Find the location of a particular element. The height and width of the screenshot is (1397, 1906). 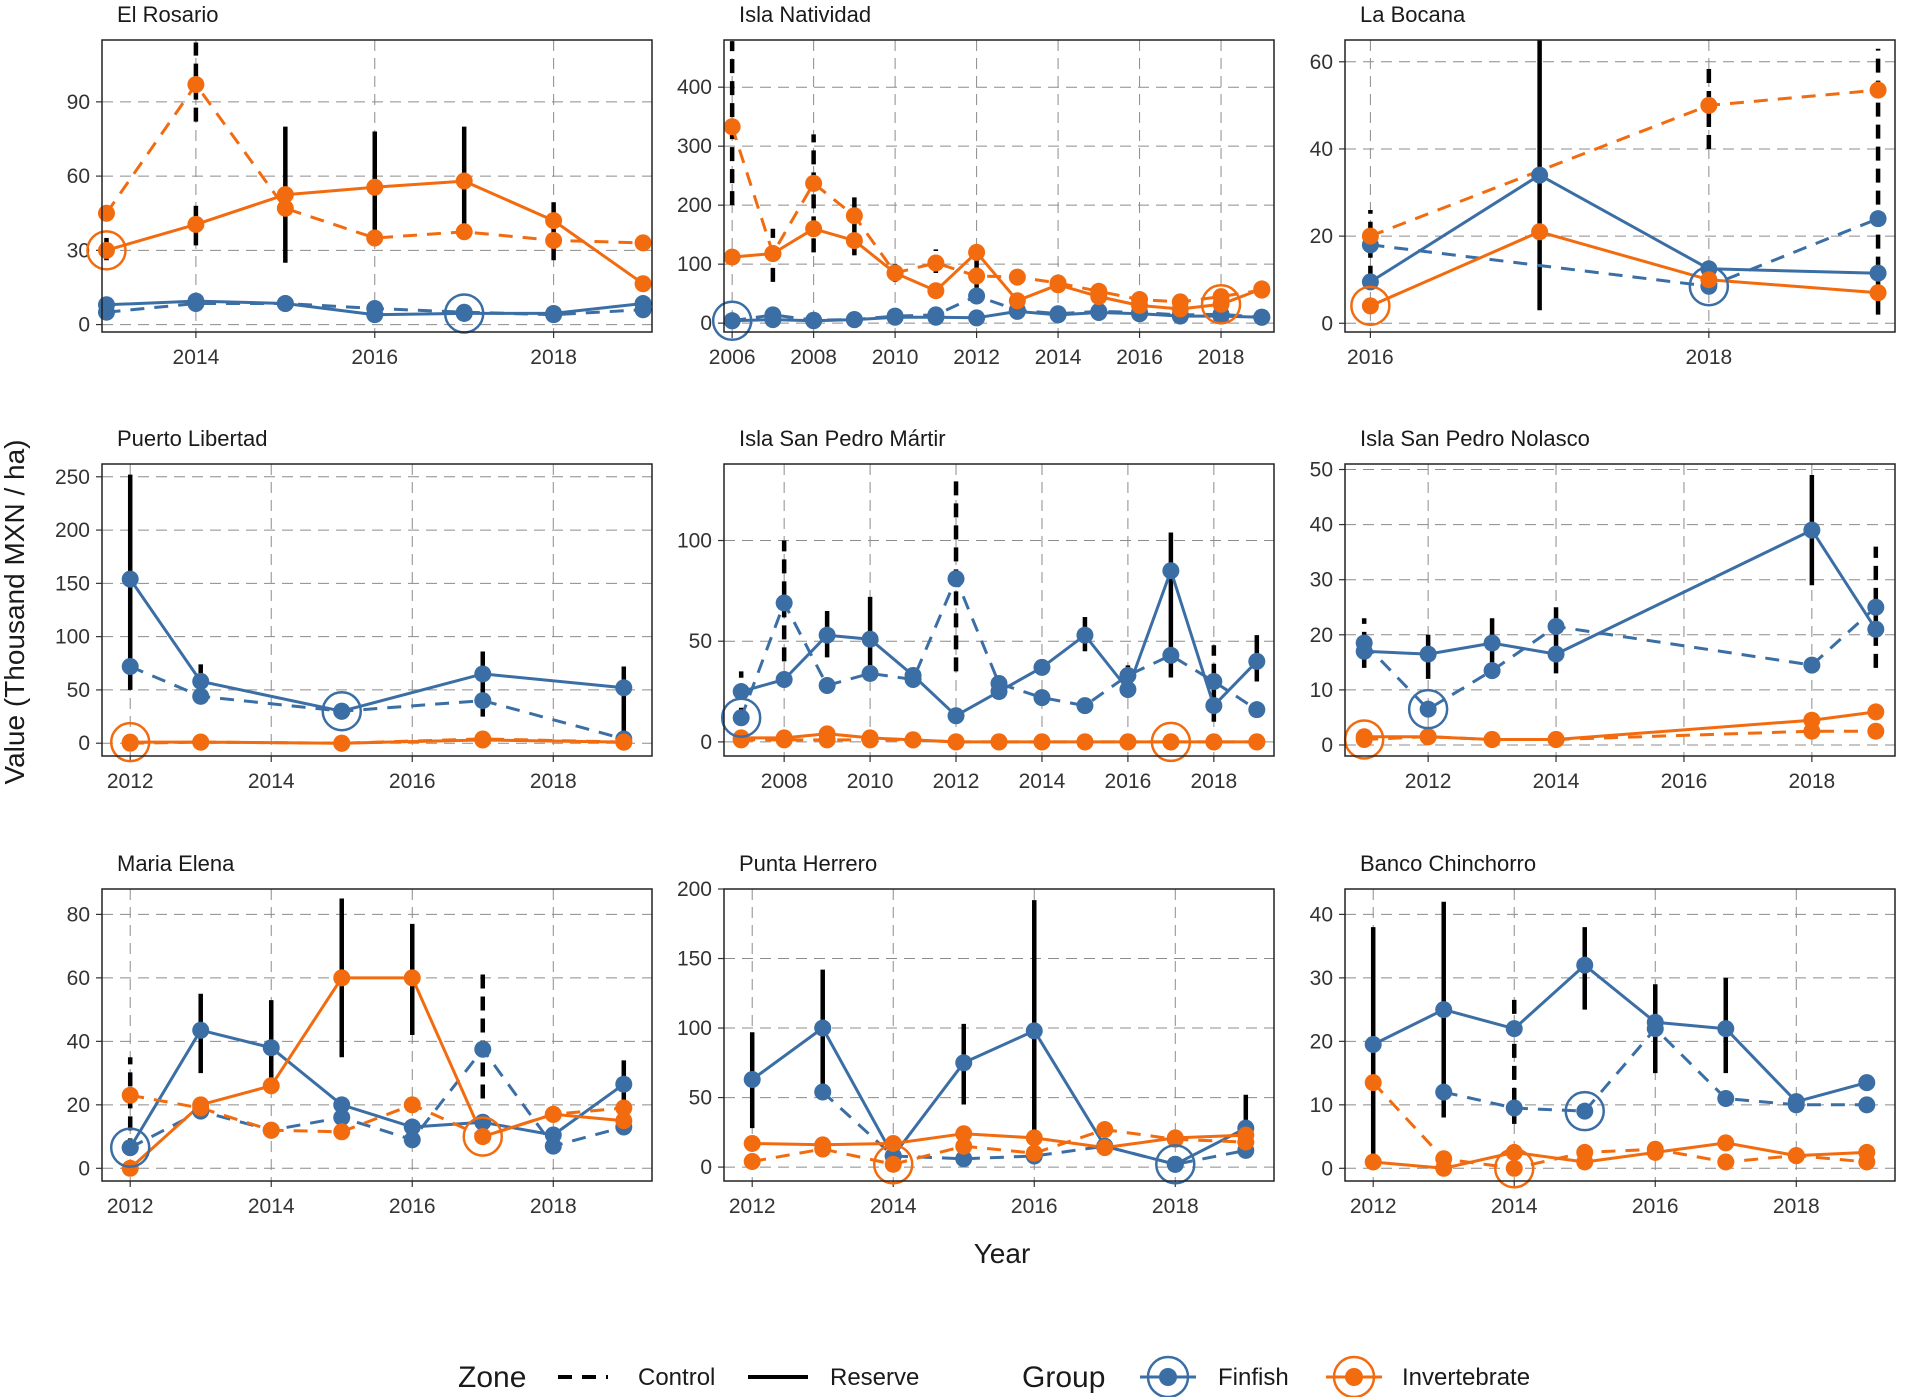

panel-title: La Bocana is located at coordinates (1413, 14).